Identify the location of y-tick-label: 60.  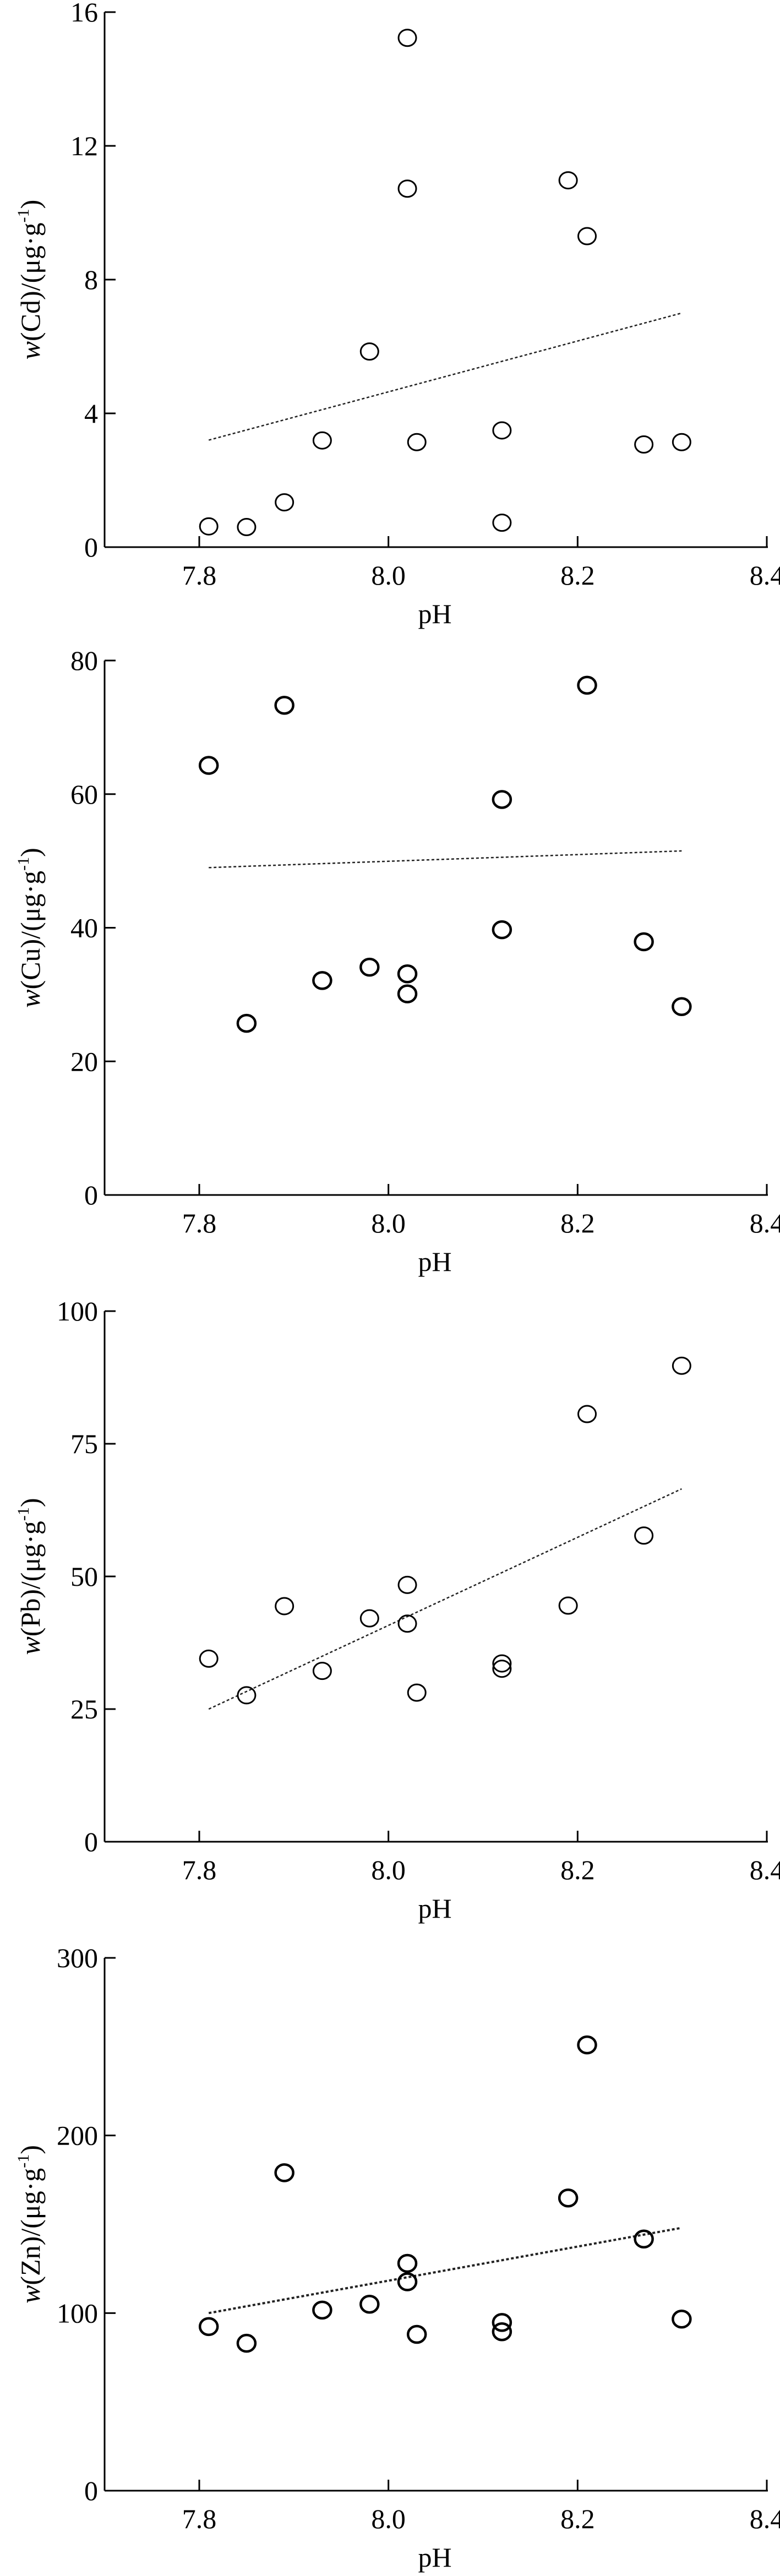
(84, 794).